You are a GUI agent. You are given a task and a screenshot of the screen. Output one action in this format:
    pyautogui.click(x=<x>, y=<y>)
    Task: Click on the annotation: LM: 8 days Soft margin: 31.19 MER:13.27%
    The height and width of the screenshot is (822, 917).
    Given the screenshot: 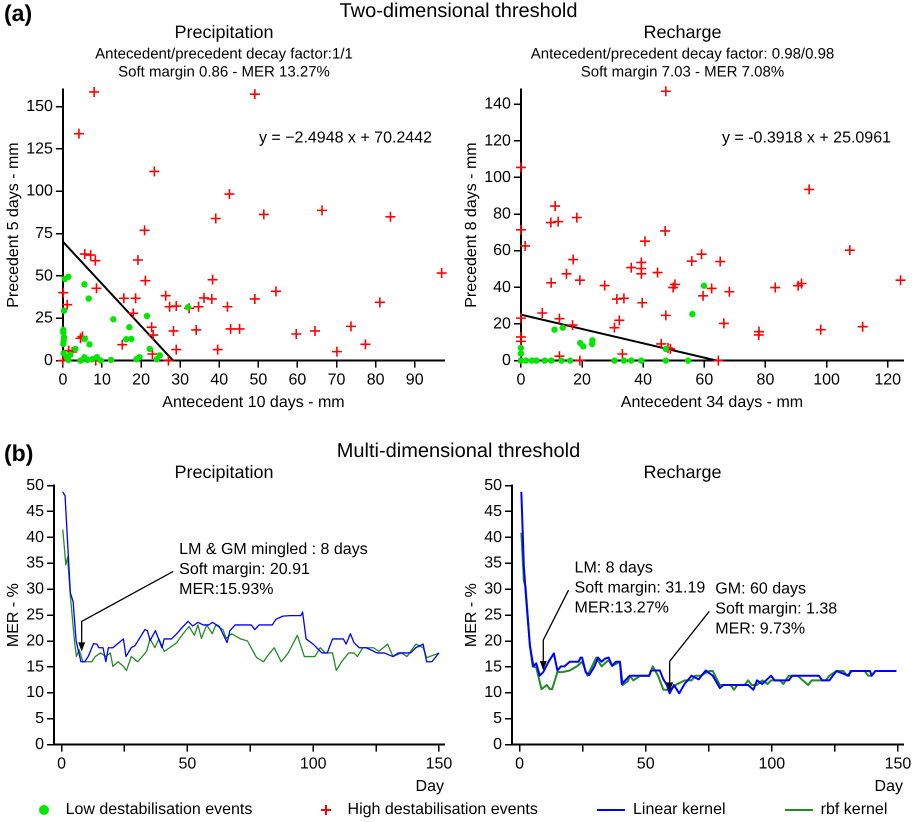 What is the action you would take?
    pyautogui.click(x=640, y=587)
    